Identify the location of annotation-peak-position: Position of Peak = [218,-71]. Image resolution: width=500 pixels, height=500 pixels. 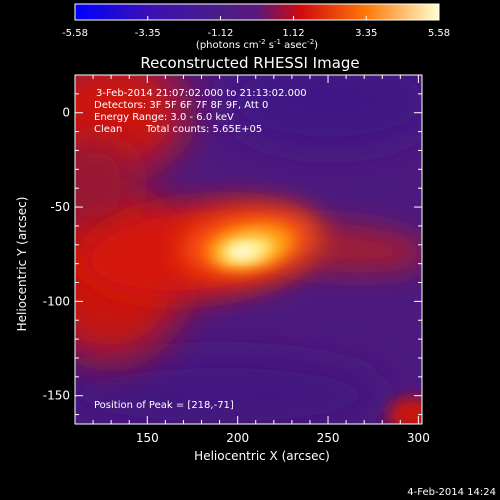
(164, 405).